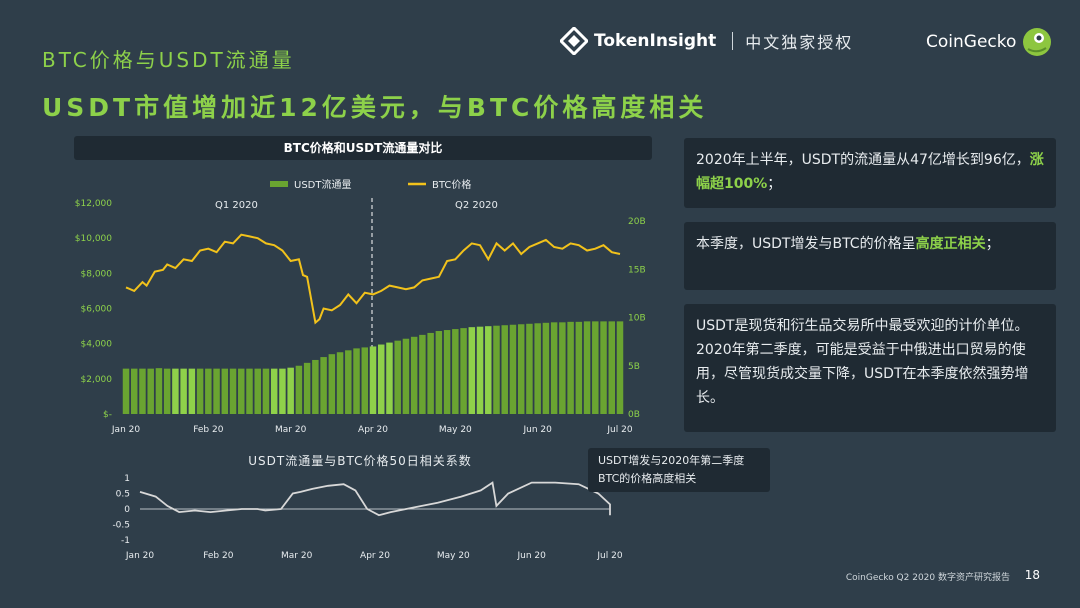 Image resolution: width=1080 pixels, height=608 pixels. I want to click on btc-price-line, so click(373, 279).